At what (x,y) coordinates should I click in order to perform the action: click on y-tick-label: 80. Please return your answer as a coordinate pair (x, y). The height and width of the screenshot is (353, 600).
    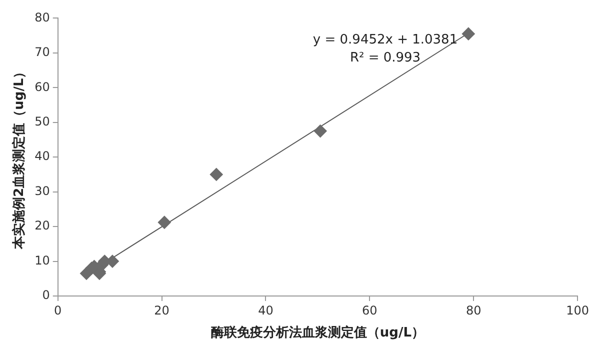
    Looking at the image, I should click on (42, 17).